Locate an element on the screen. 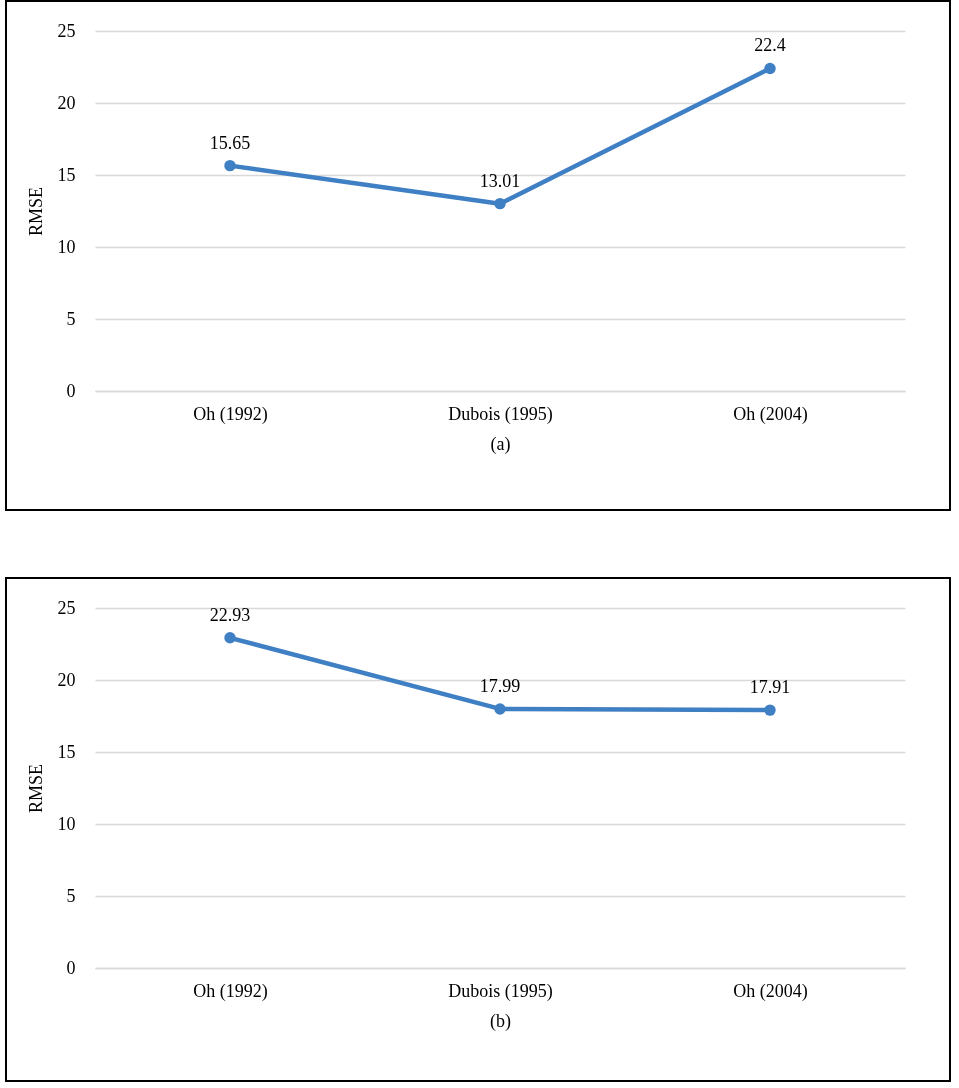 The height and width of the screenshot is (1088, 959). data-label: 17.91 is located at coordinates (770, 687).